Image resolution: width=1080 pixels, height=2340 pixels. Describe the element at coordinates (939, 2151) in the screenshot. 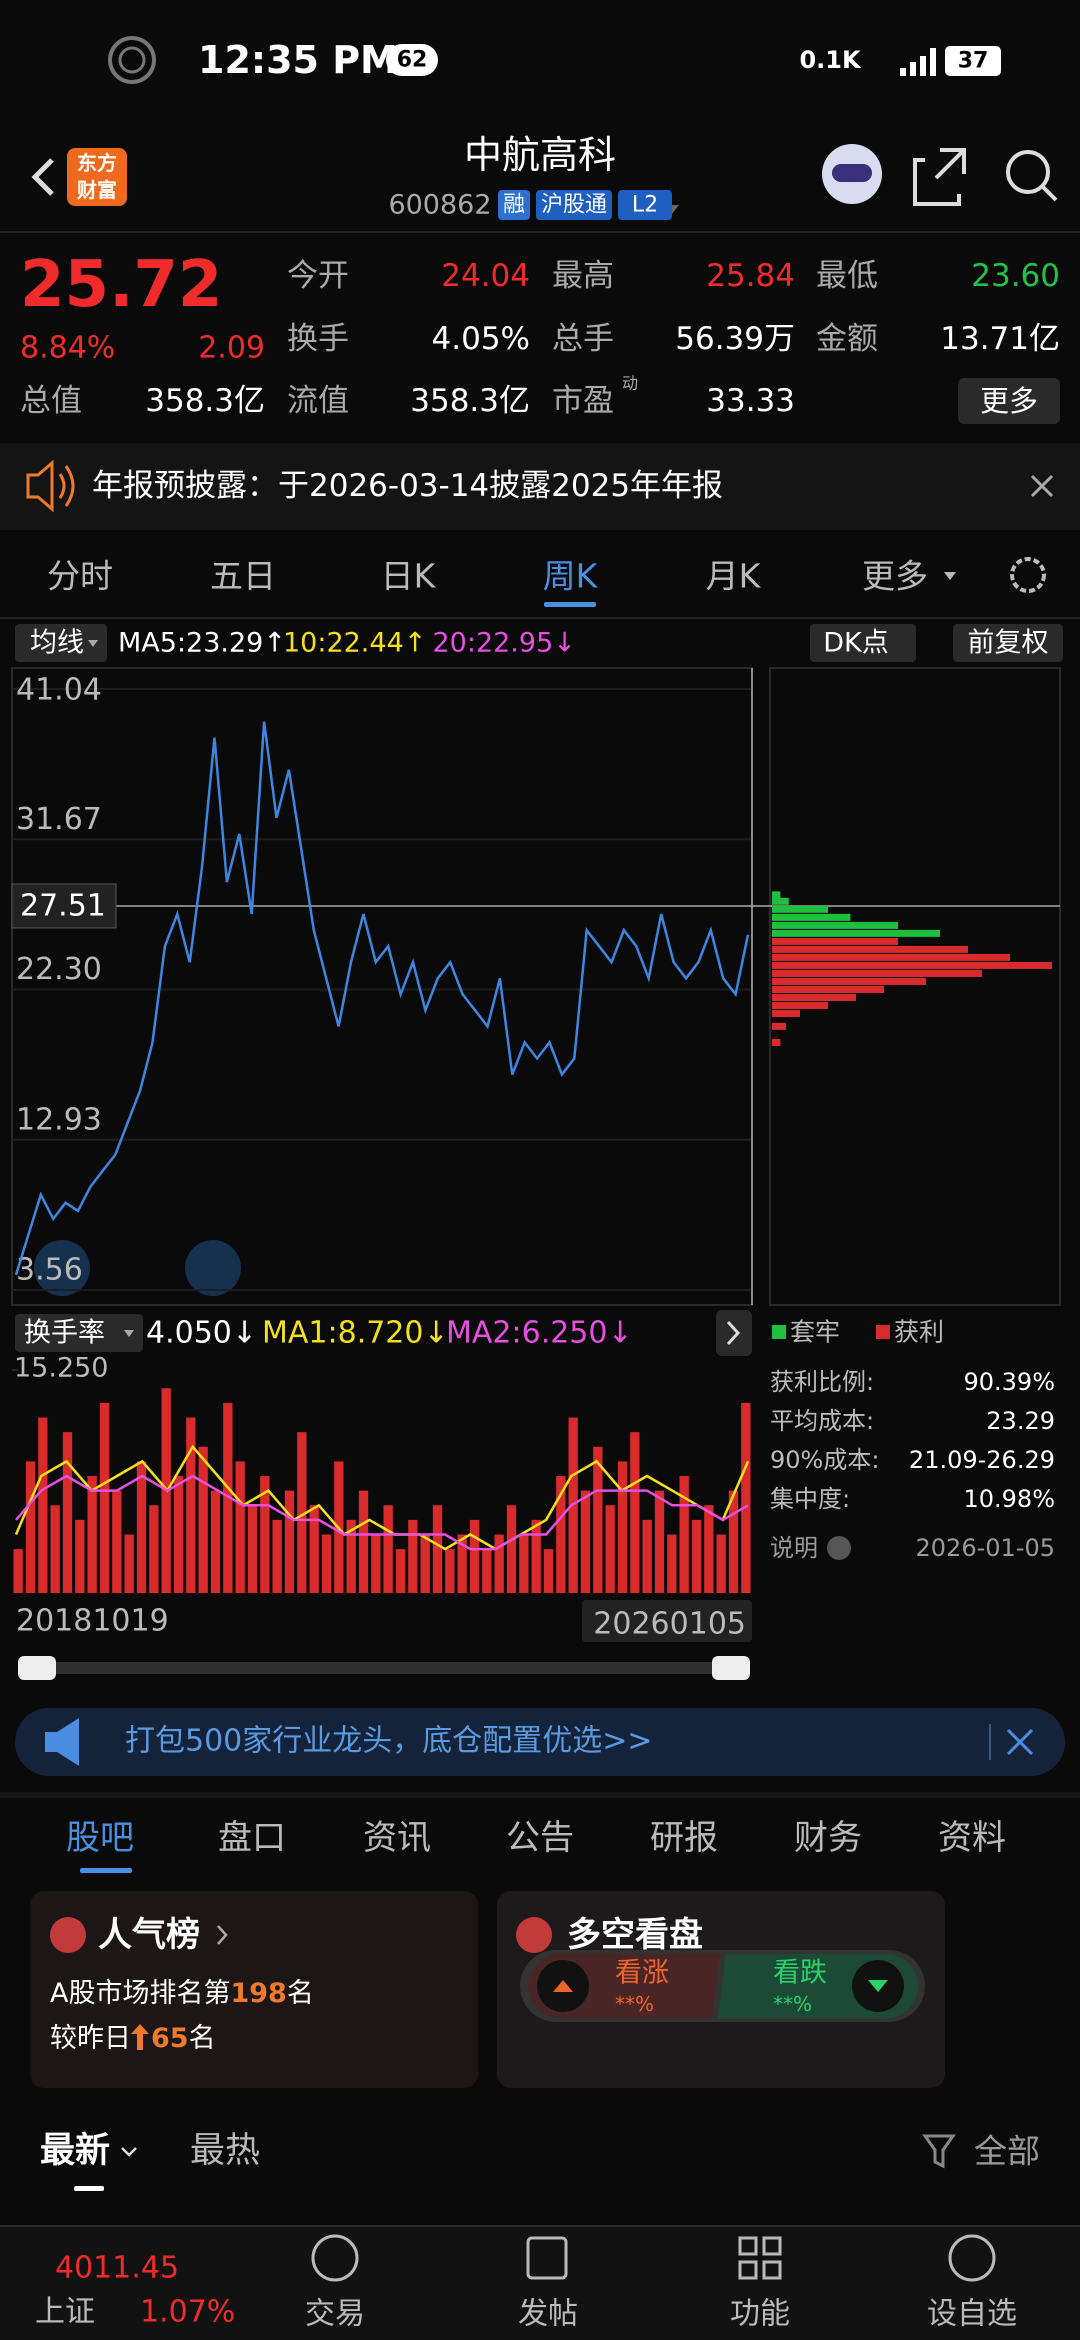

I see `filter-icon` at that location.